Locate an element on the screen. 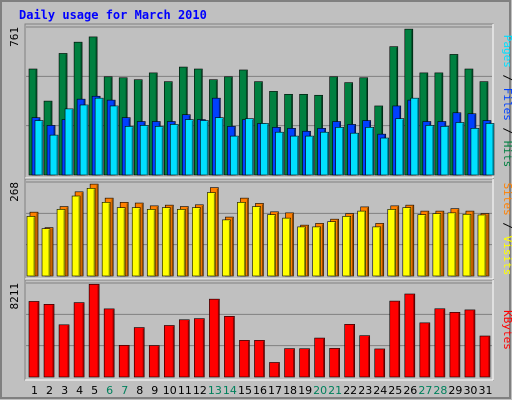  y-max-label: 268 is located at coordinates (14, 192).